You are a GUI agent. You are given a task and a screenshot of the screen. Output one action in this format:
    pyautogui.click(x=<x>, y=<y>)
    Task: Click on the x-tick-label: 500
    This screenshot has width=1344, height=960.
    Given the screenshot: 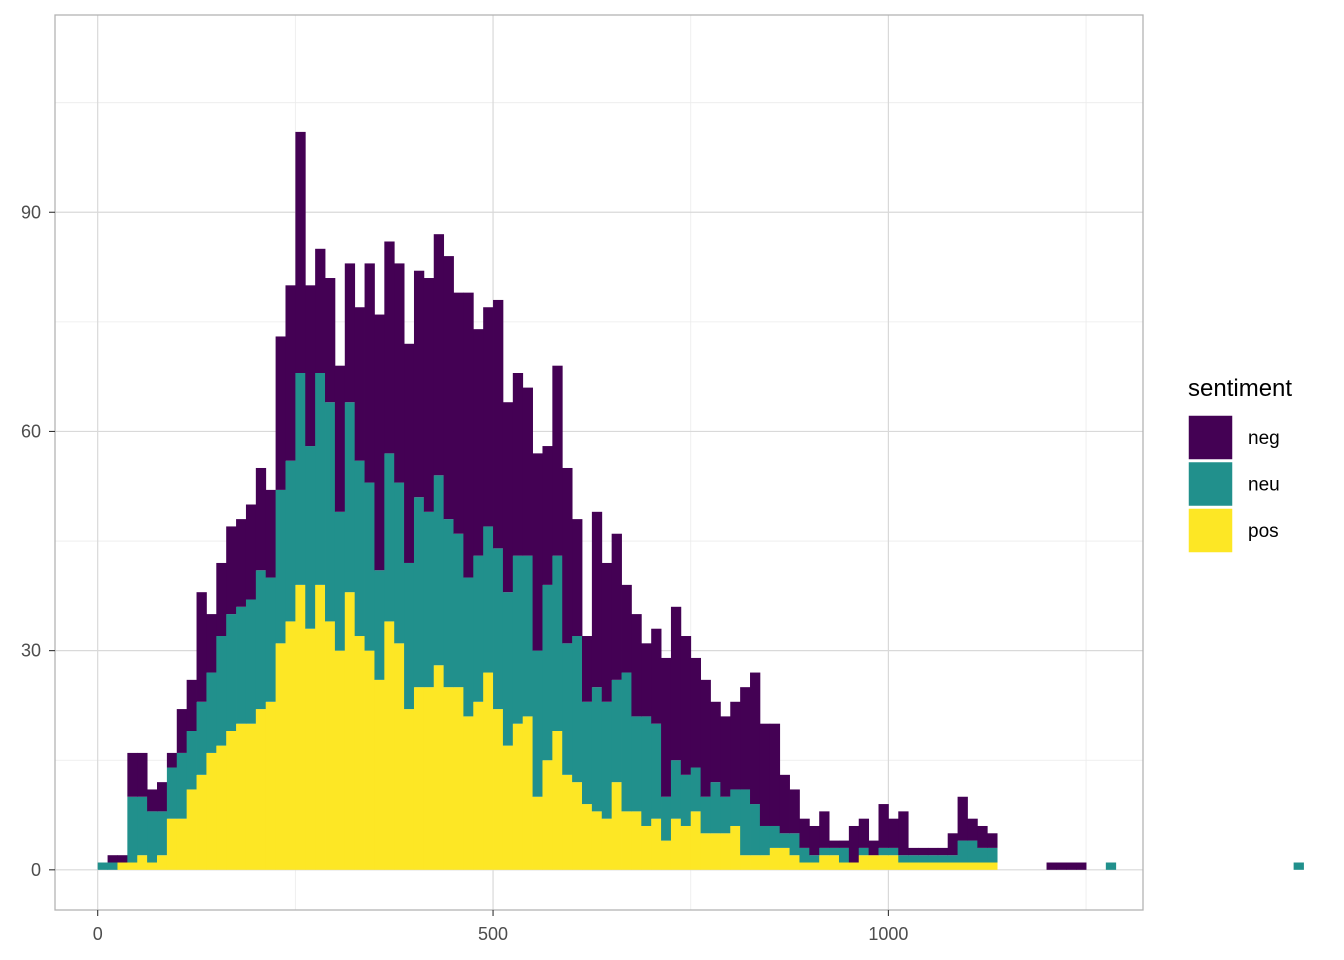 What is the action you would take?
    pyautogui.click(x=493, y=934)
    